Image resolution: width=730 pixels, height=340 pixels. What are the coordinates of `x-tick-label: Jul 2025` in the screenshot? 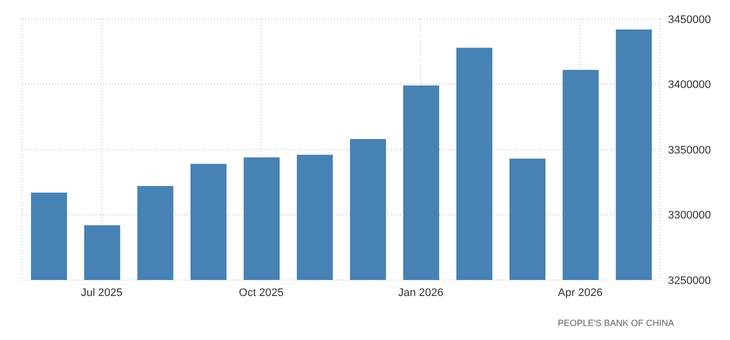 It's located at (101, 292).